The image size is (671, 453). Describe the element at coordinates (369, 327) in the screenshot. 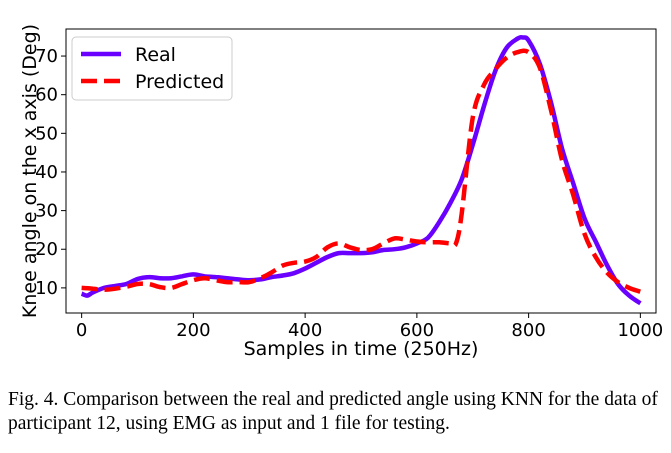

I see `x-axis-ticks: 0 200 400 600 800 1000` at that location.